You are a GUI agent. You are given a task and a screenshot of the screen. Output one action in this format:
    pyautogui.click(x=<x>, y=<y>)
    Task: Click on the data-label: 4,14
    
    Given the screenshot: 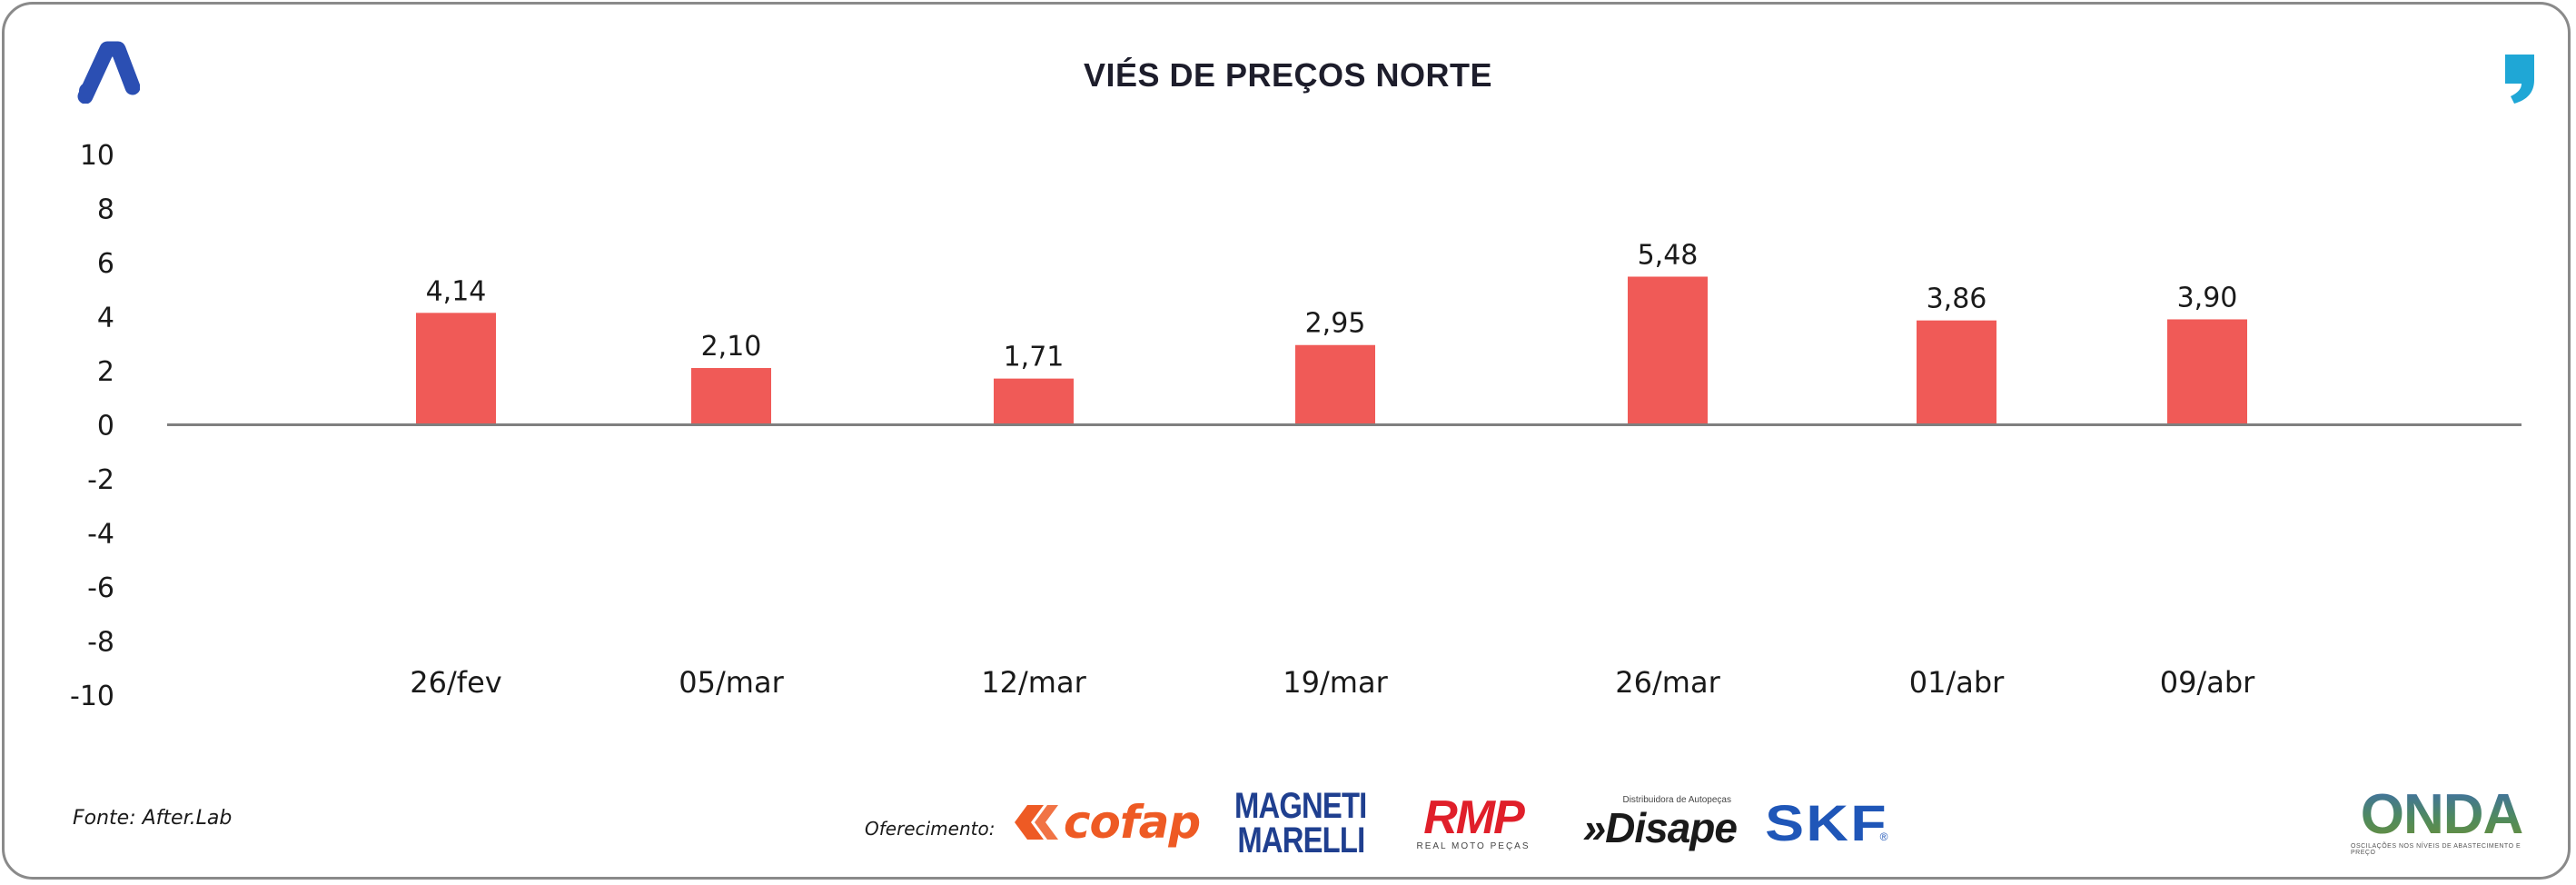 What is the action you would take?
    pyautogui.click(x=456, y=291)
    